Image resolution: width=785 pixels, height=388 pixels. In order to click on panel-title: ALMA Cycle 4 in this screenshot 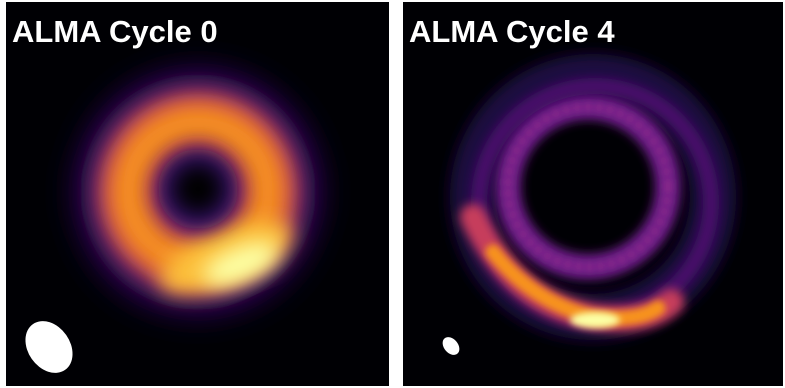, I will do `click(512, 31)`.